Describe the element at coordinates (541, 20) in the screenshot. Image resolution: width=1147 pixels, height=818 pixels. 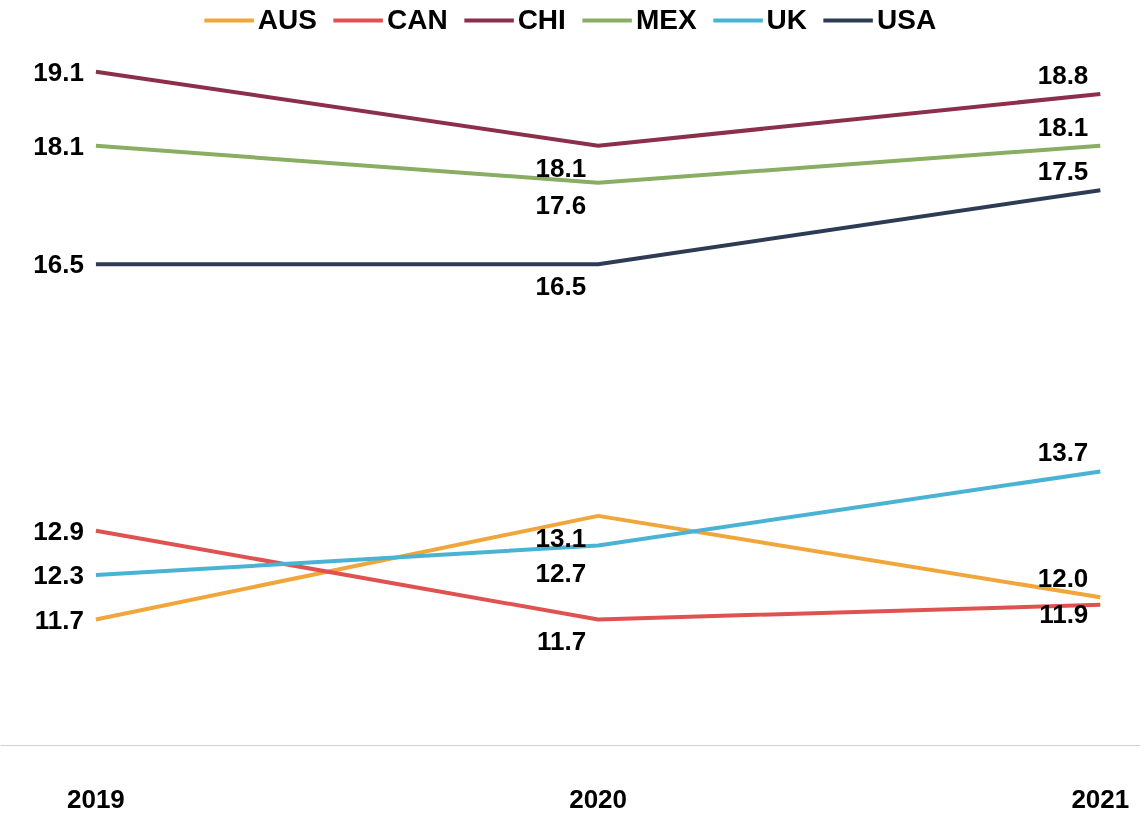
I see `legend-label: CHI` at that location.